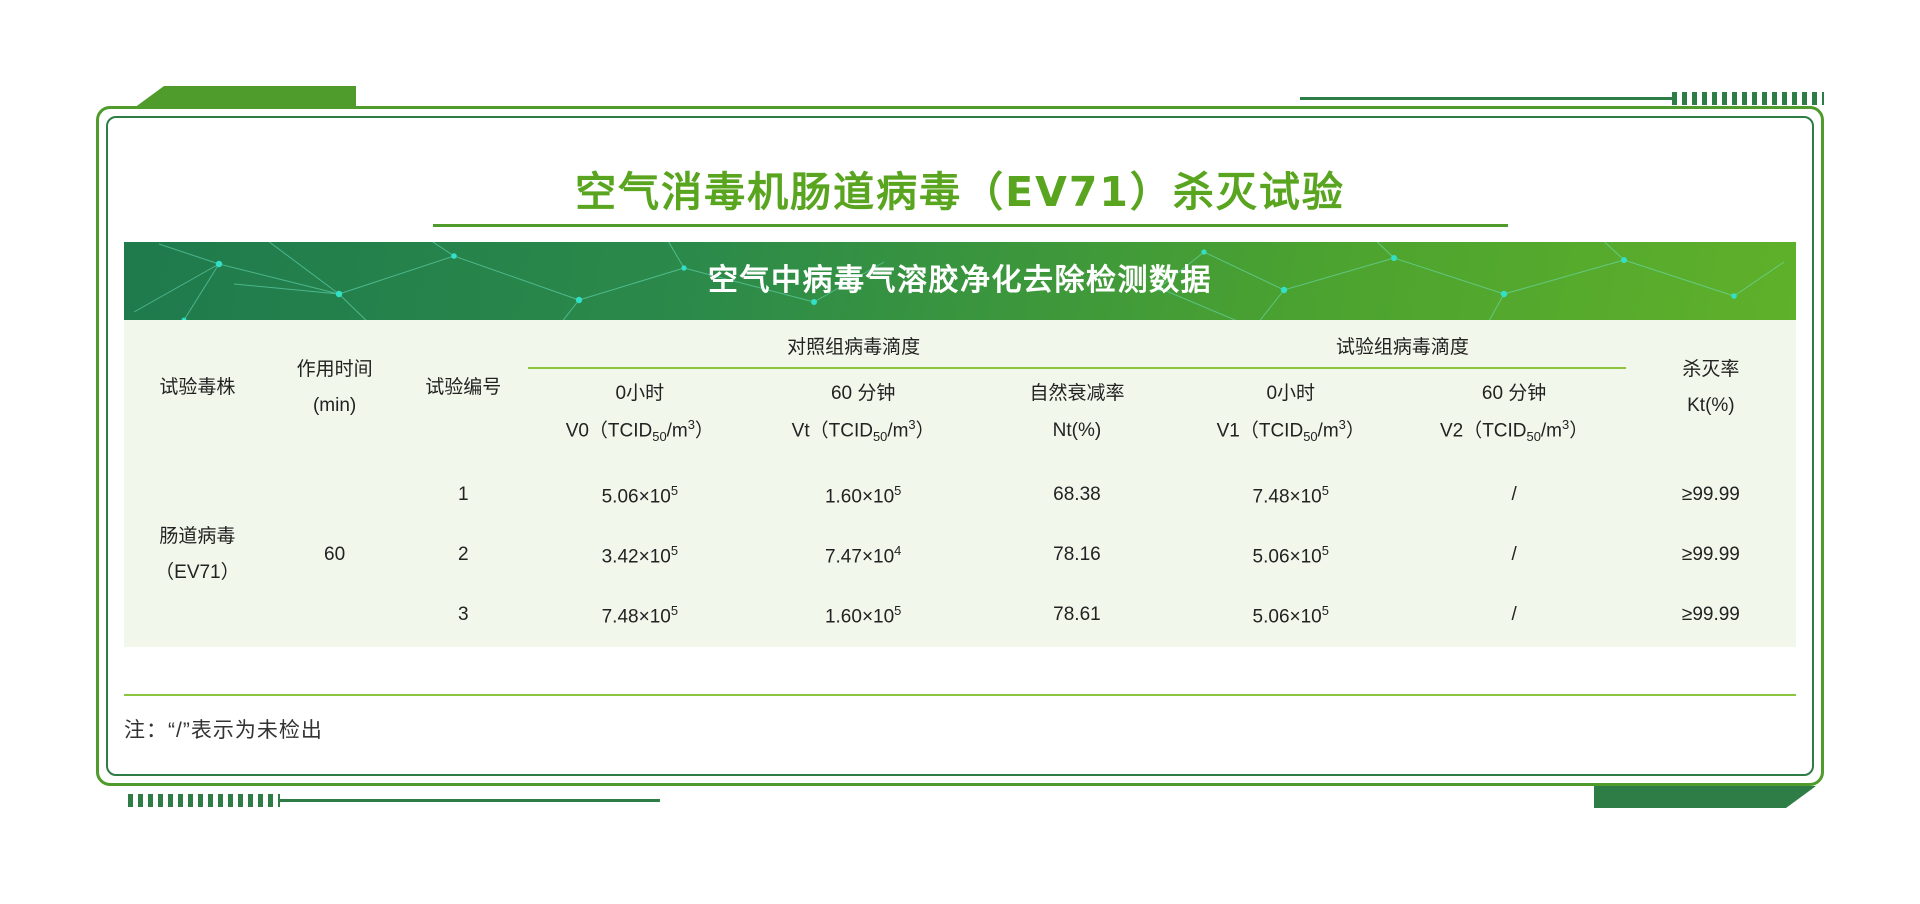 Image resolution: width=1920 pixels, height=904 pixels. I want to click on page-title: 空气消毒机肠道病毒（EV71）杀灭试验, so click(960, 192).